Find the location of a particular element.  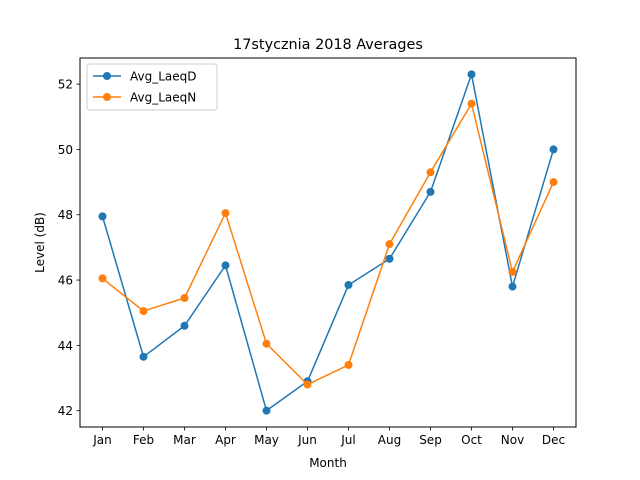

legend-marker-avg-laeqd is located at coordinates (107, 76).